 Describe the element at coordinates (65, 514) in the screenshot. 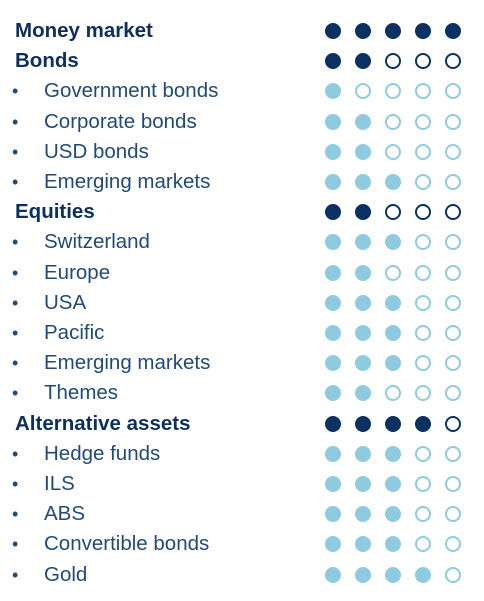

I see `subcategory-label: ABS` at that location.